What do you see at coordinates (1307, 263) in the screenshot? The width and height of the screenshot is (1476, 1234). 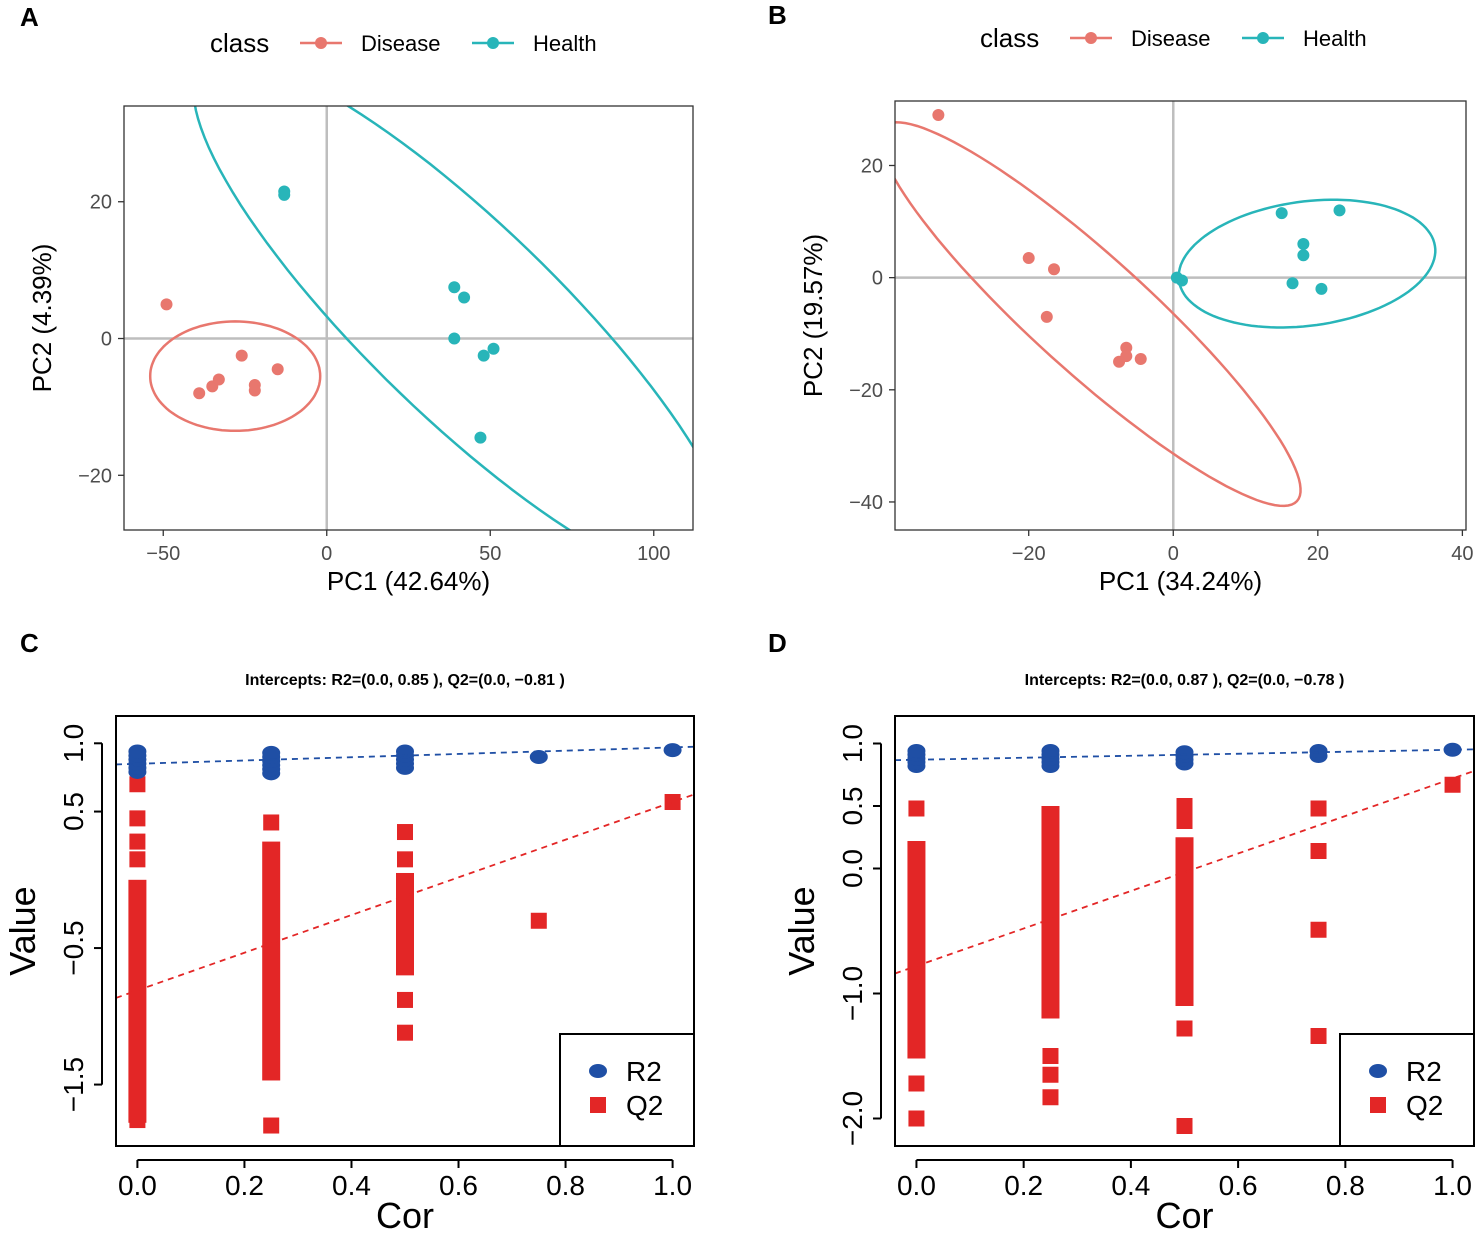 I see `panel-b-health-ellipse` at bounding box center [1307, 263].